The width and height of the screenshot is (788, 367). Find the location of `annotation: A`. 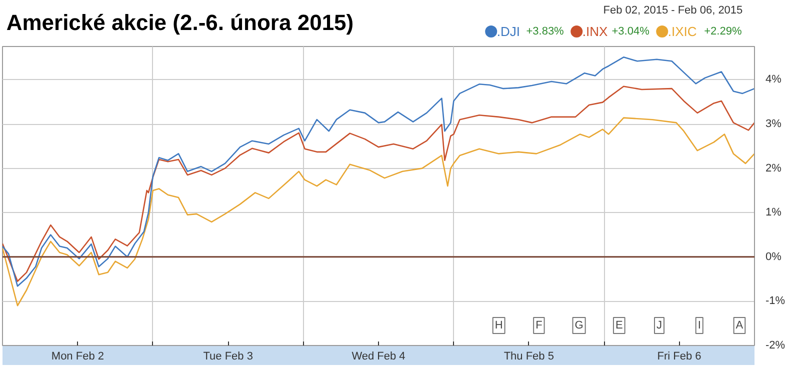

annotation: A is located at coordinates (740, 326).